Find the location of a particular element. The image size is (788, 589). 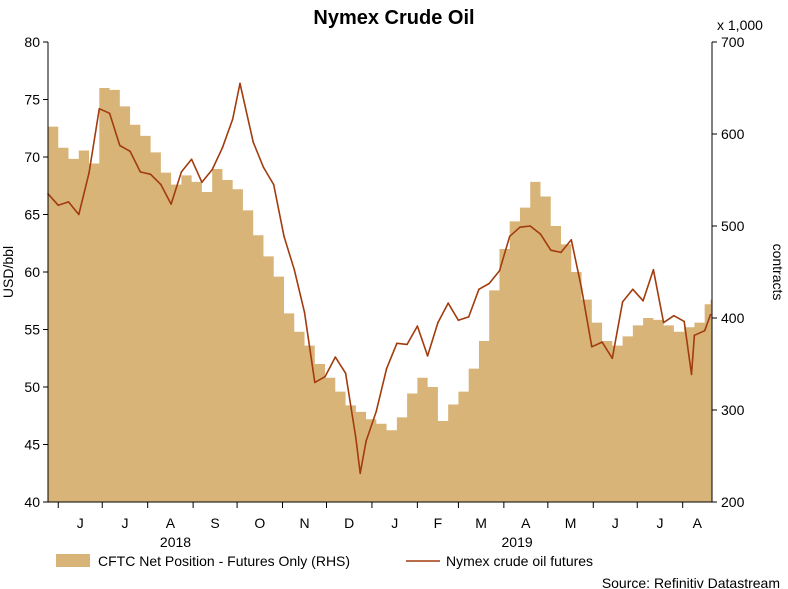

x-month-label: M is located at coordinates (481, 523).